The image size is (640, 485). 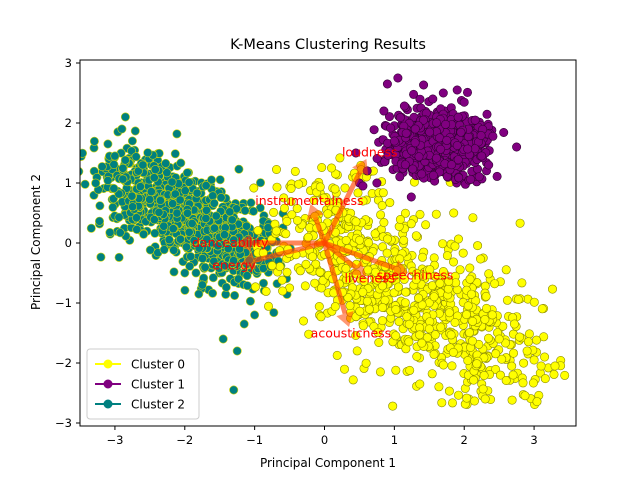 I want to click on vector-label-energy: energy, so click(x=234, y=265).